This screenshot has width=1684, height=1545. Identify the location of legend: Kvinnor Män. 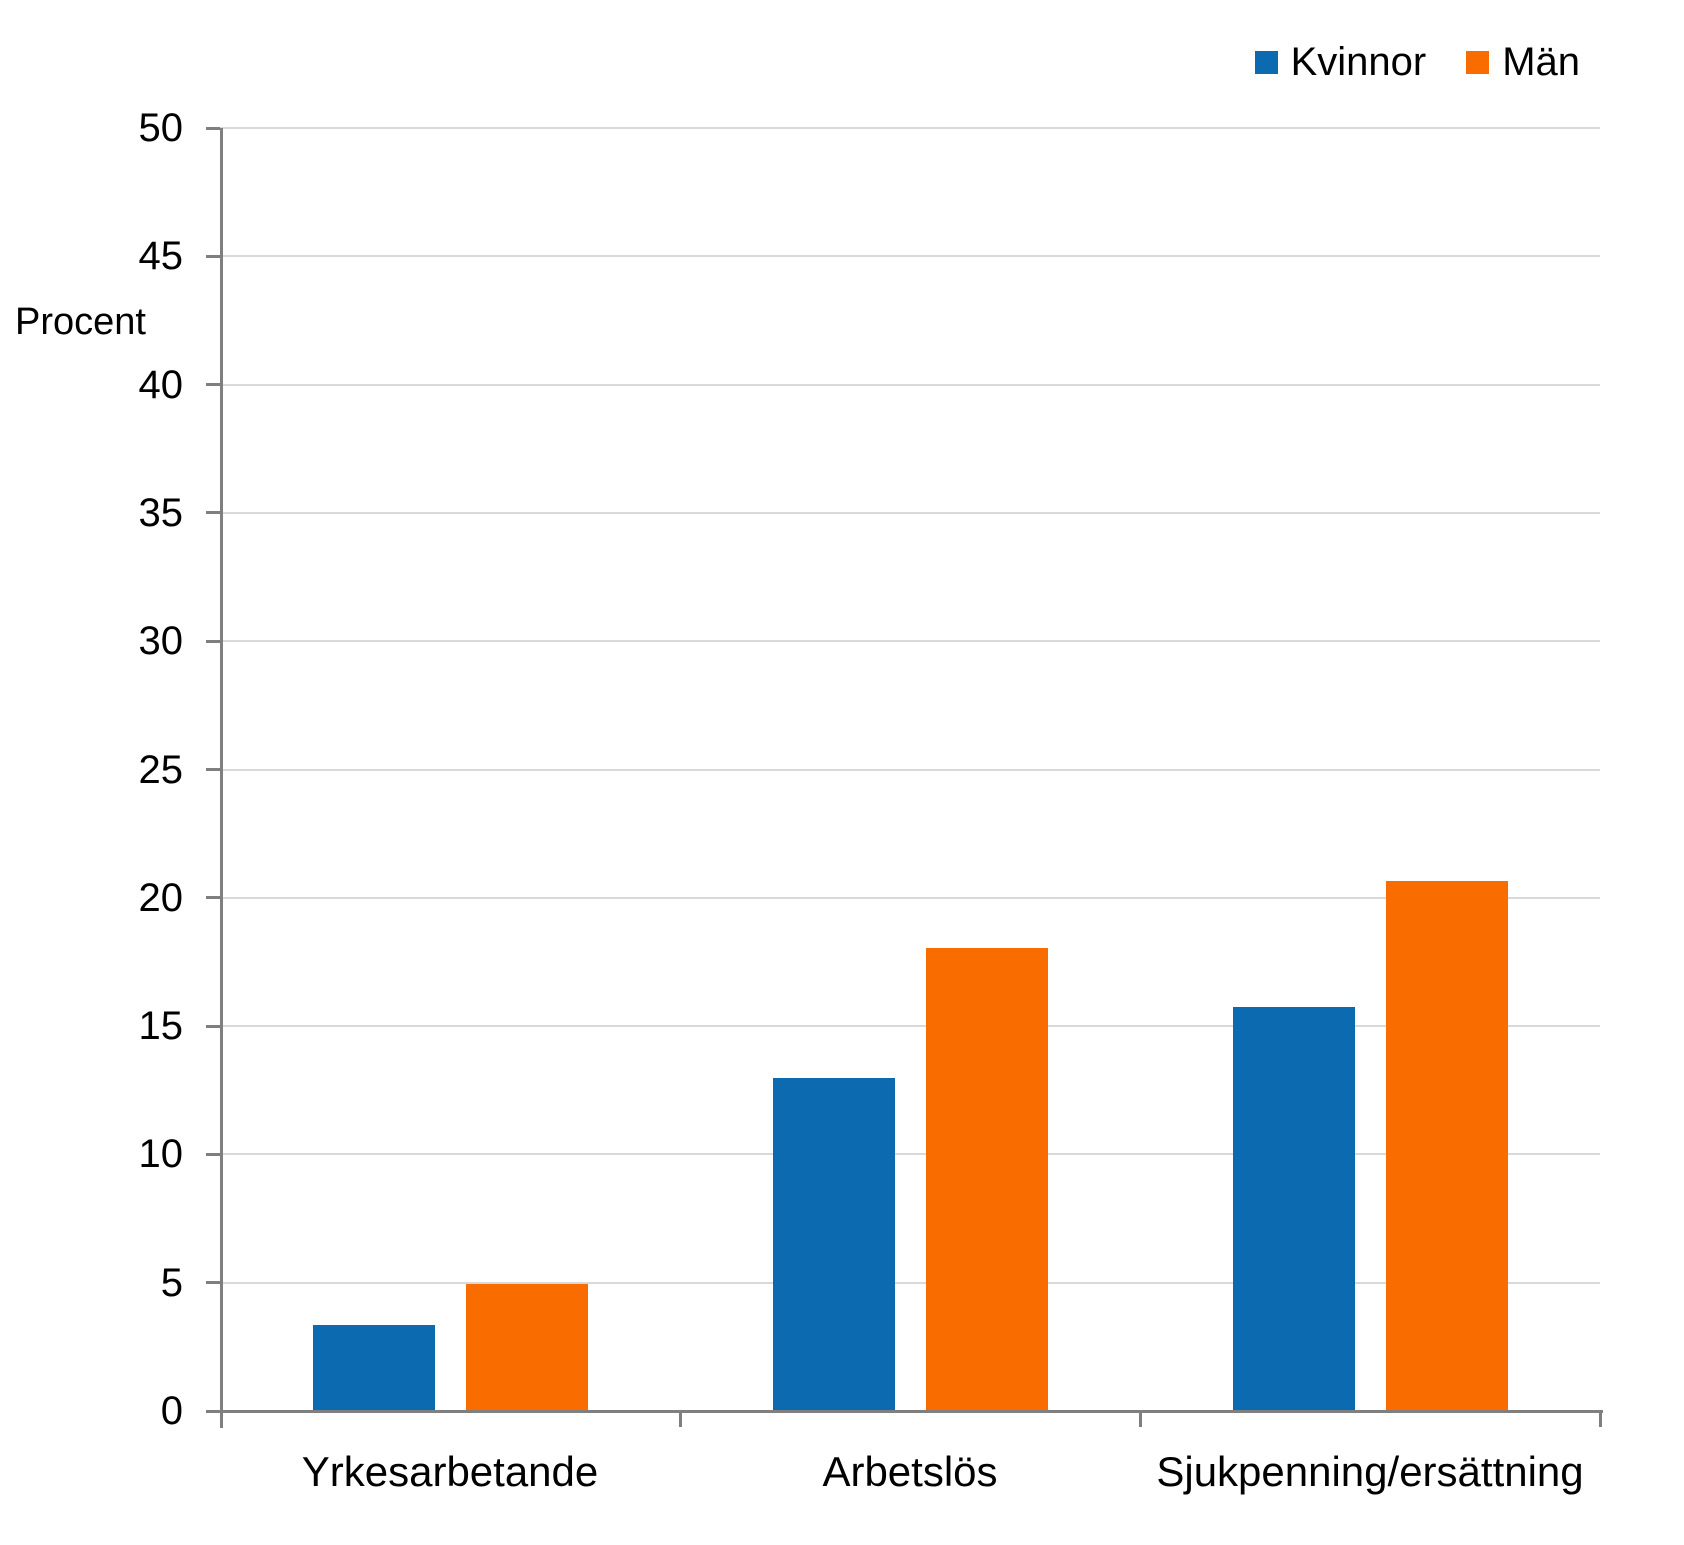
(1417, 62).